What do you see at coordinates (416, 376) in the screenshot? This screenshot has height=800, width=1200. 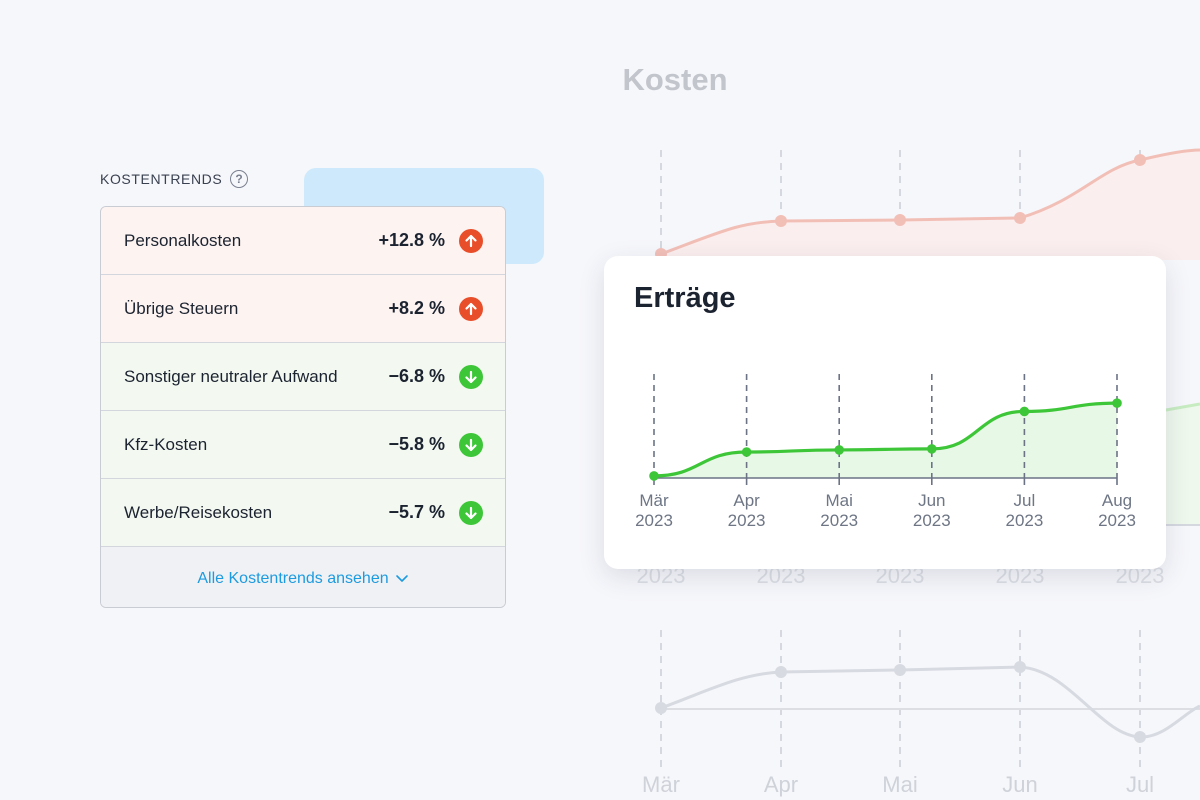 I see `trend-value: −6.8 %` at bounding box center [416, 376].